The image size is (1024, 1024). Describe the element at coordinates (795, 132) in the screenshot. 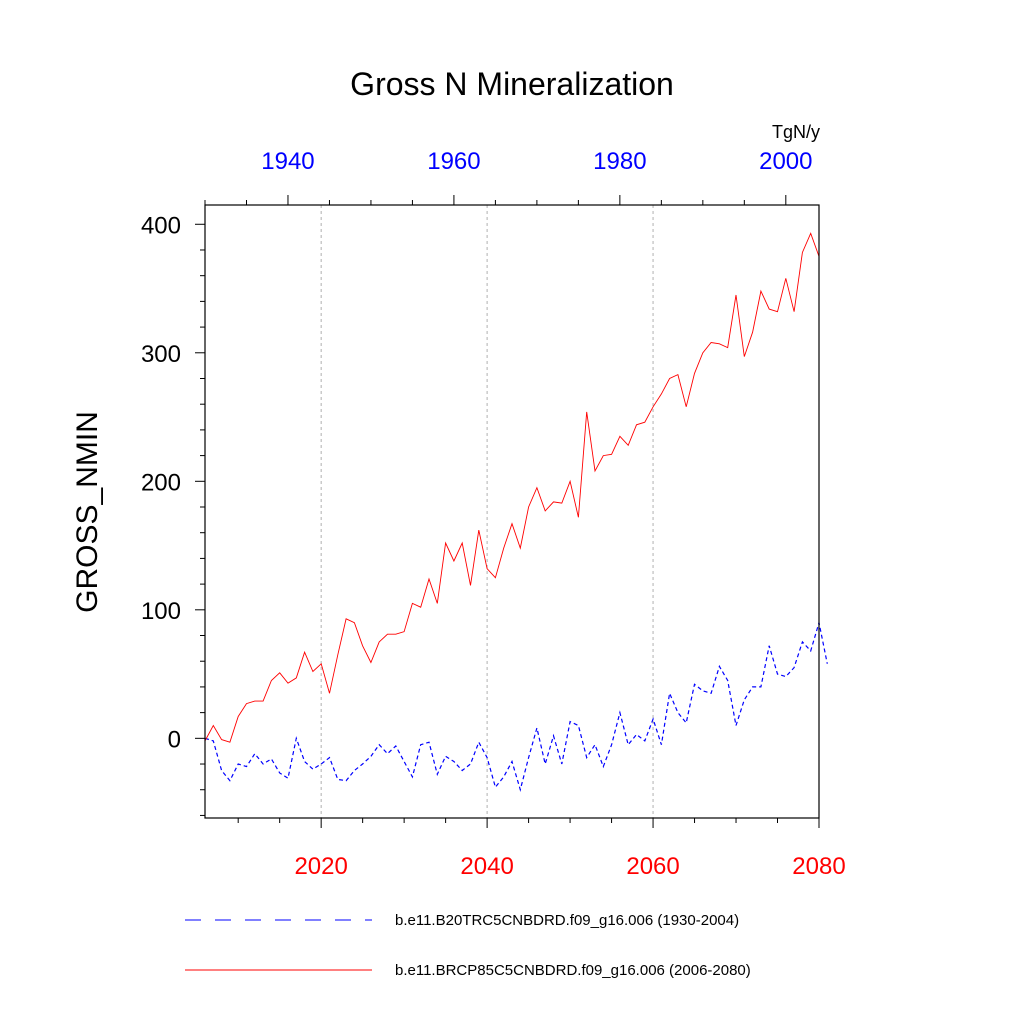

I see `units-label: TgN/y` at that location.